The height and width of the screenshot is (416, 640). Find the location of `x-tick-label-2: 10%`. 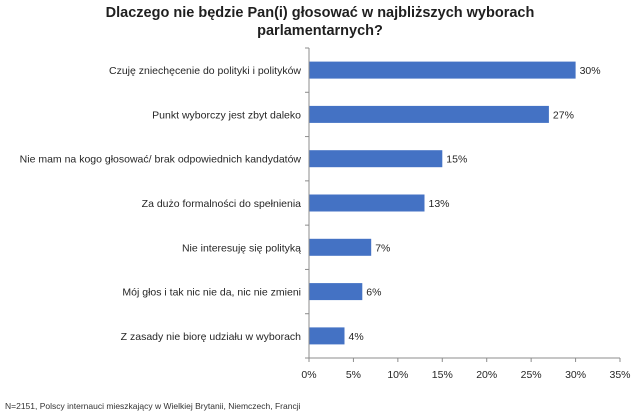

x-tick-label-2: 10% is located at coordinates (397, 375).